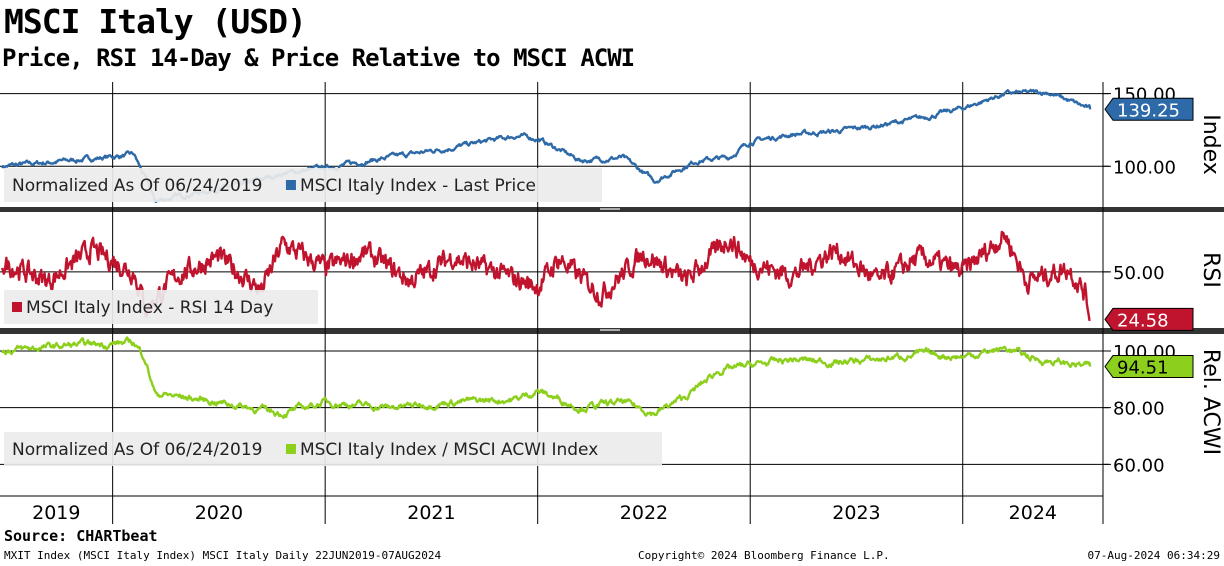 The image size is (1224, 566). What do you see at coordinates (431, 513) in the screenshot?
I see `year-tick-label: 2021` at bounding box center [431, 513].